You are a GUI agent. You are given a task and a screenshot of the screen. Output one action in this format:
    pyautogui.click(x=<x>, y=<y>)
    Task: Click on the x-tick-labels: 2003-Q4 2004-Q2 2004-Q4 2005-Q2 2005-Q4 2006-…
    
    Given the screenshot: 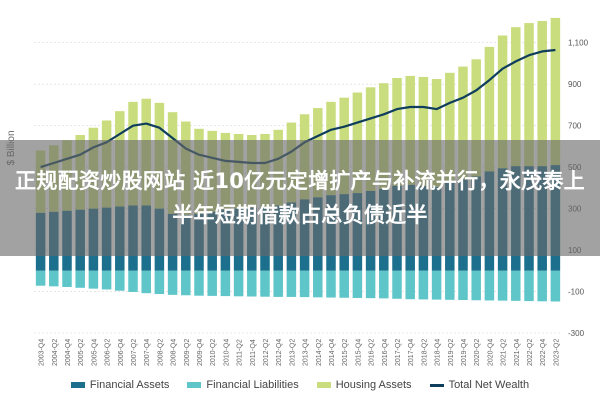 What is the action you would take?
    pyautogui.click(x=300, y=352)
    